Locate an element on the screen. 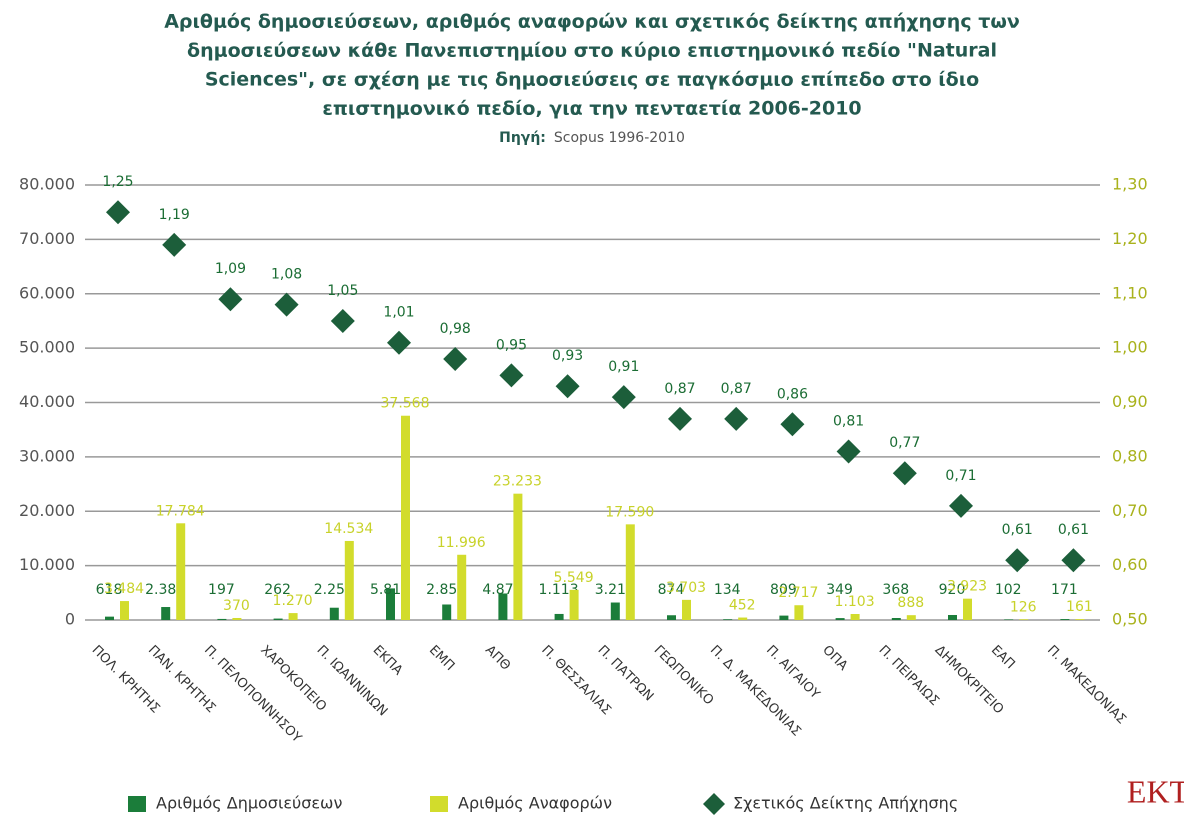  value-label: 23.233 is located at coordinates (517, 482).